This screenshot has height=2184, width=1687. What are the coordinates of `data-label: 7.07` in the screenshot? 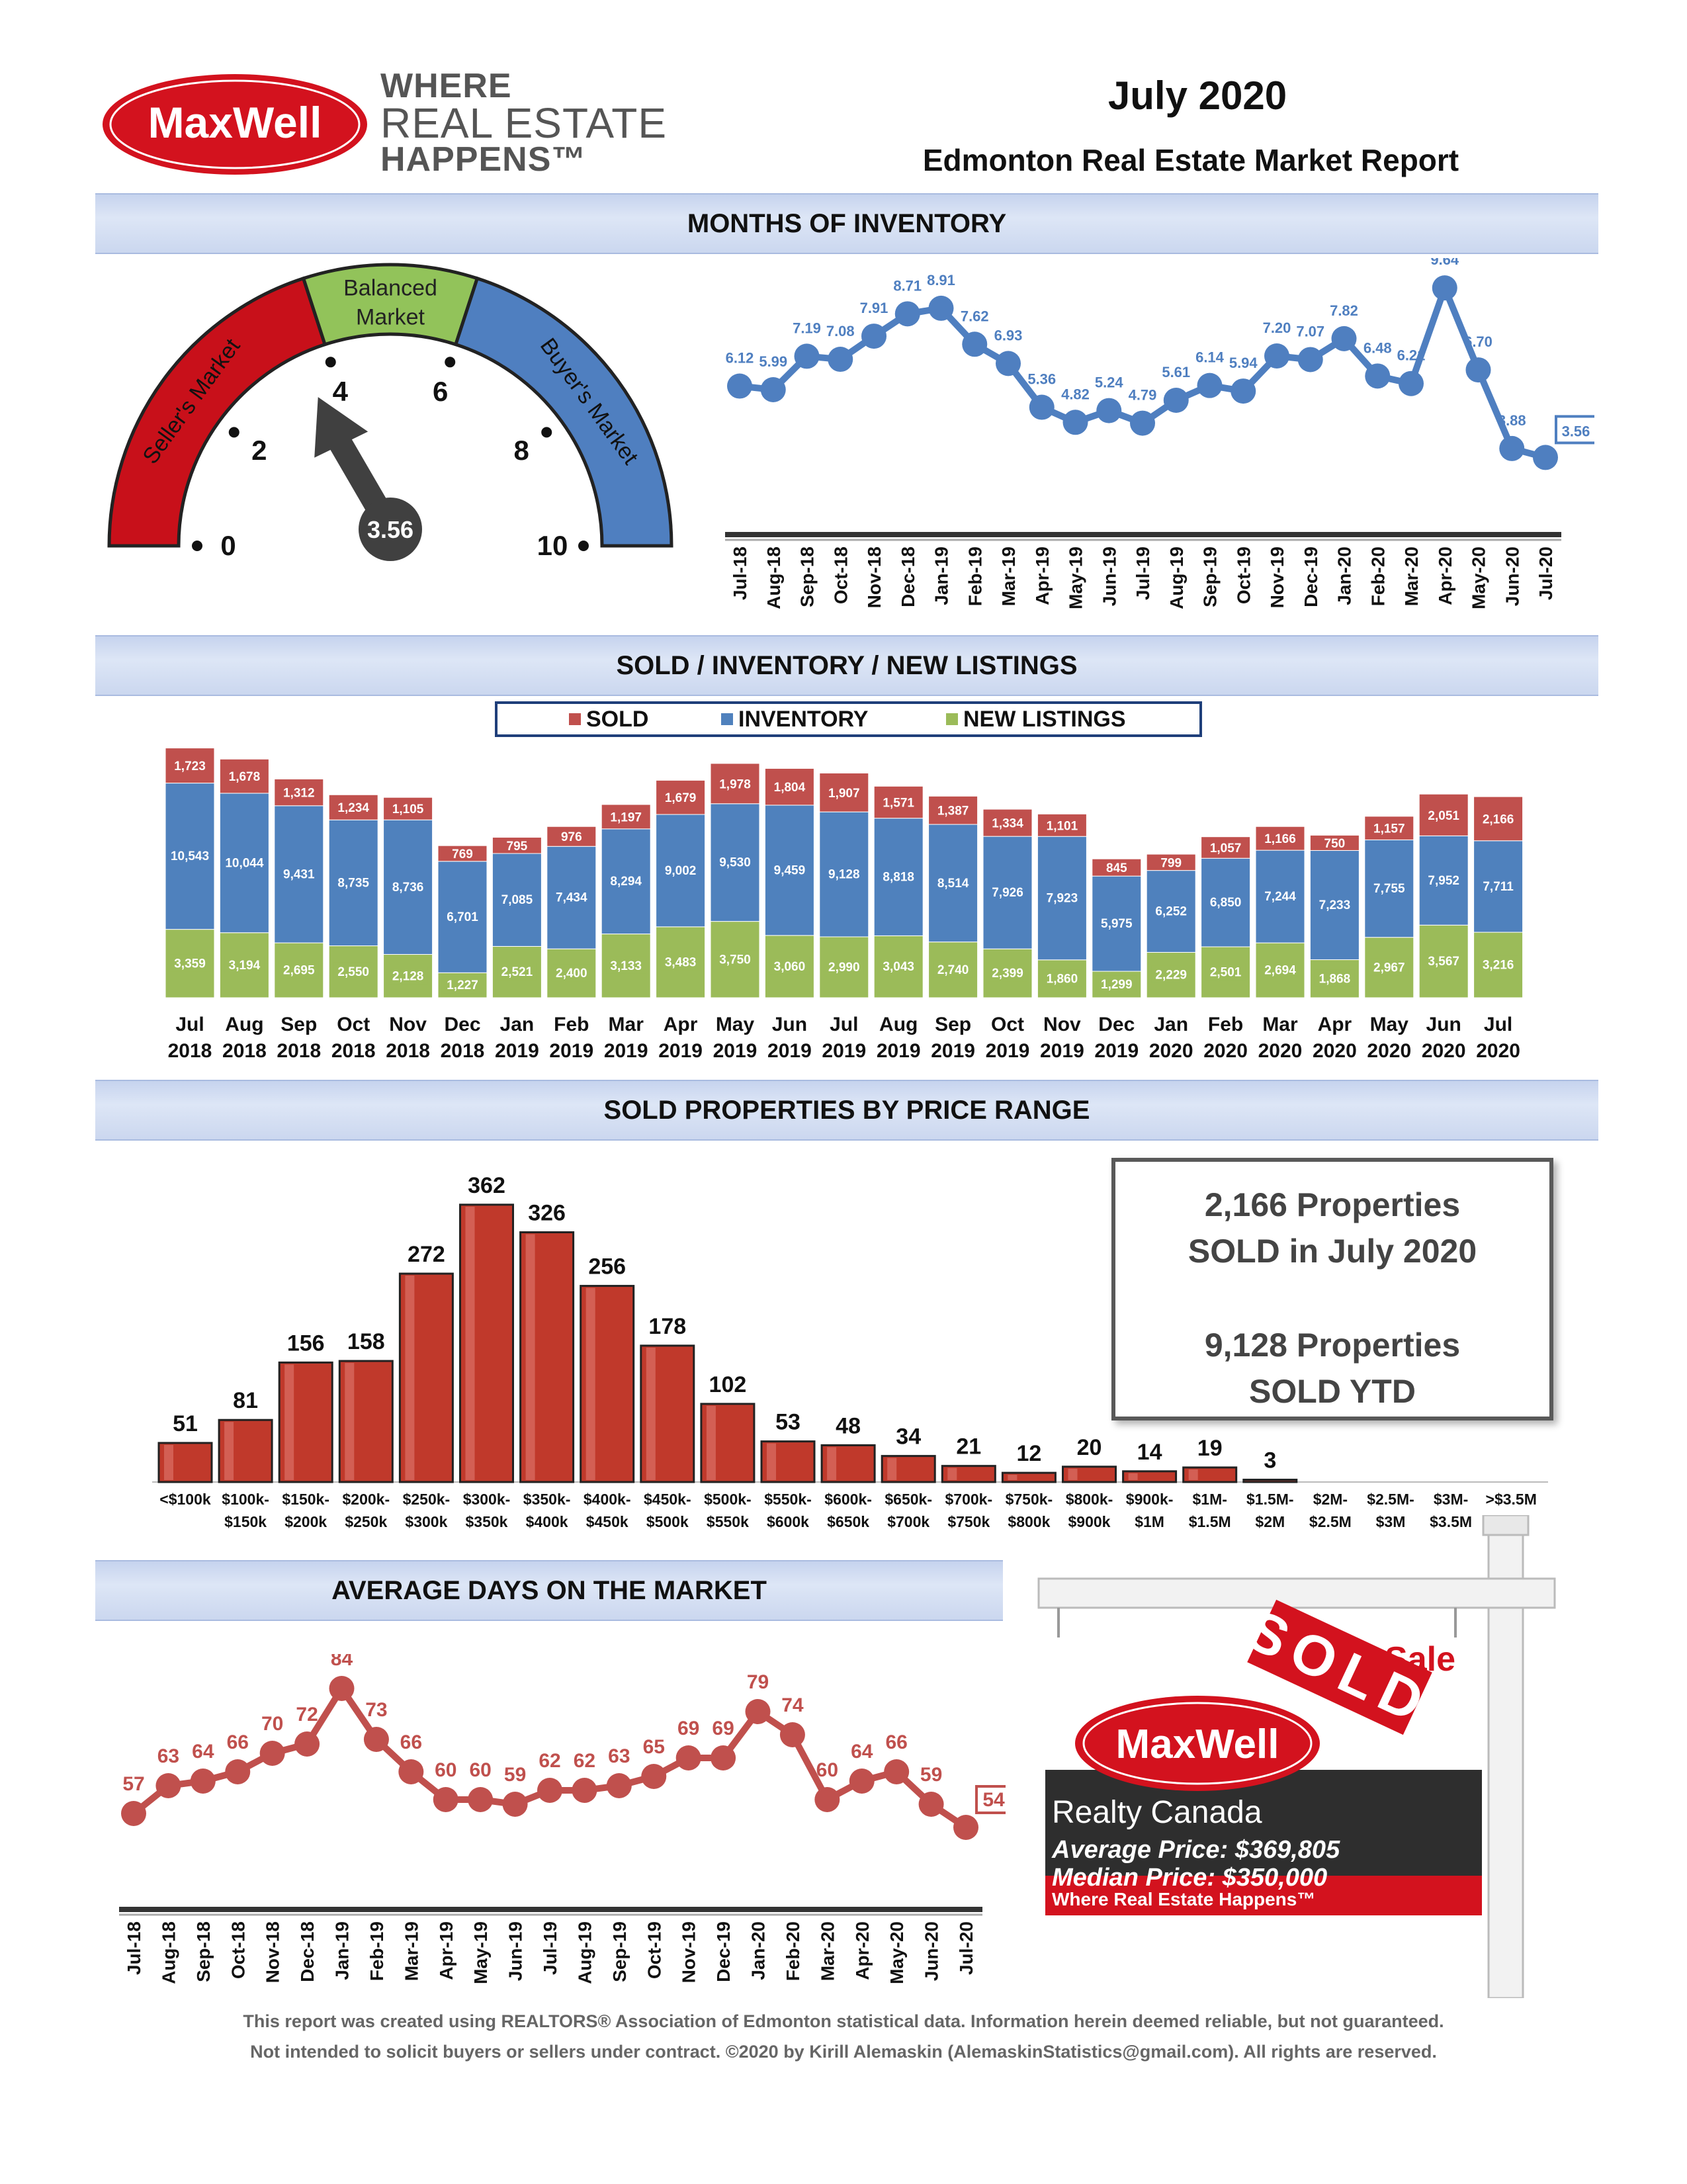 It's located at (1310, 331).